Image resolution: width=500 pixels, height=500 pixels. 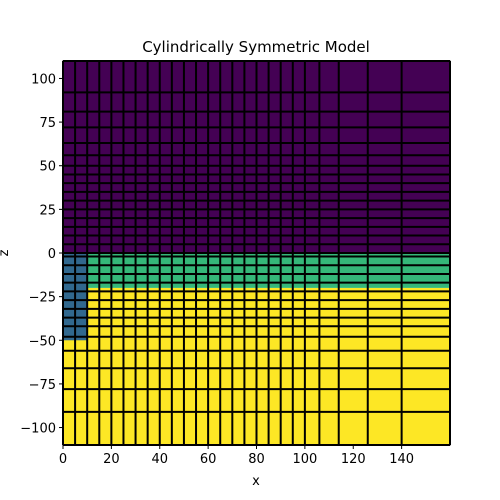 I want to click on y-tick-label: 50, so click(x=47, y=167).